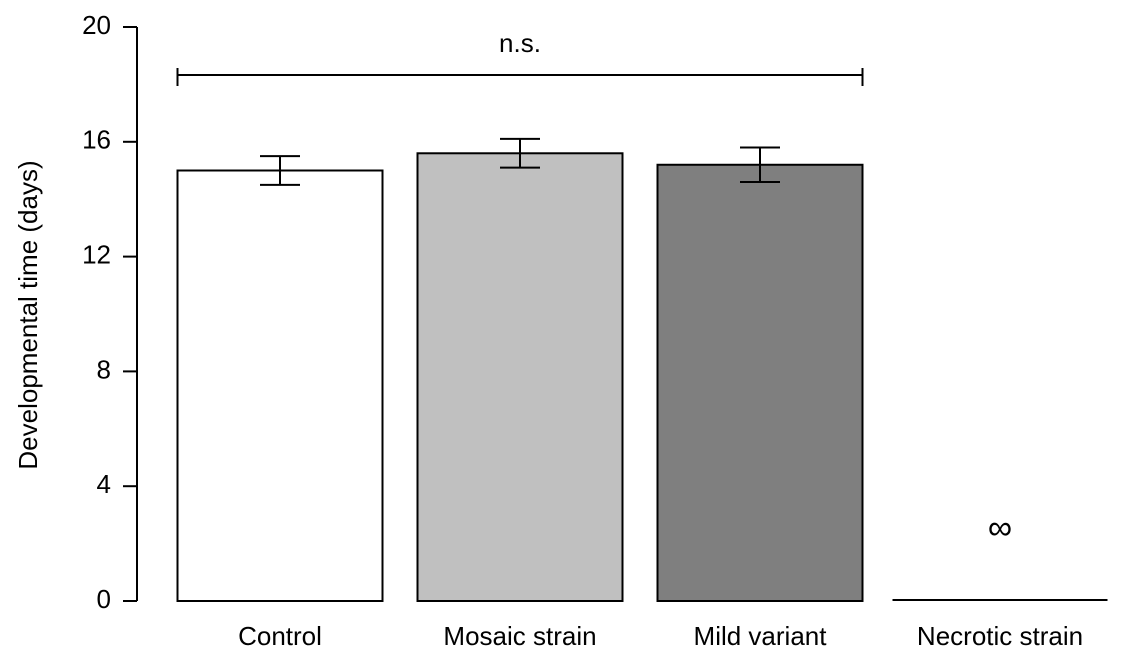 The width and height of the screenshot is (1126, 657). I want to click on y-tick-label: 8, so click(104, 369).